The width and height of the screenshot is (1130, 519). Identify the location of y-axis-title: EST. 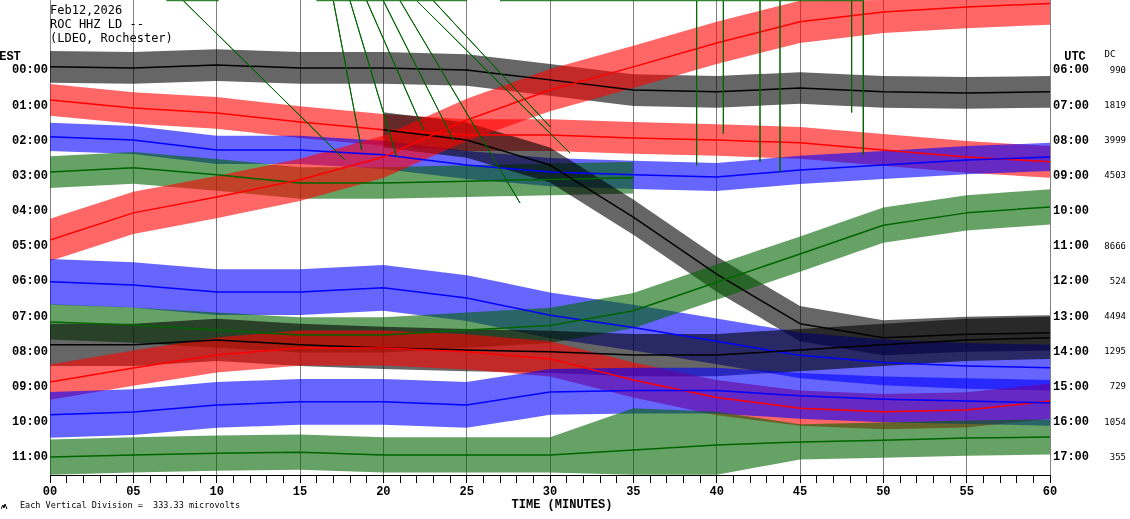
(10, 57).